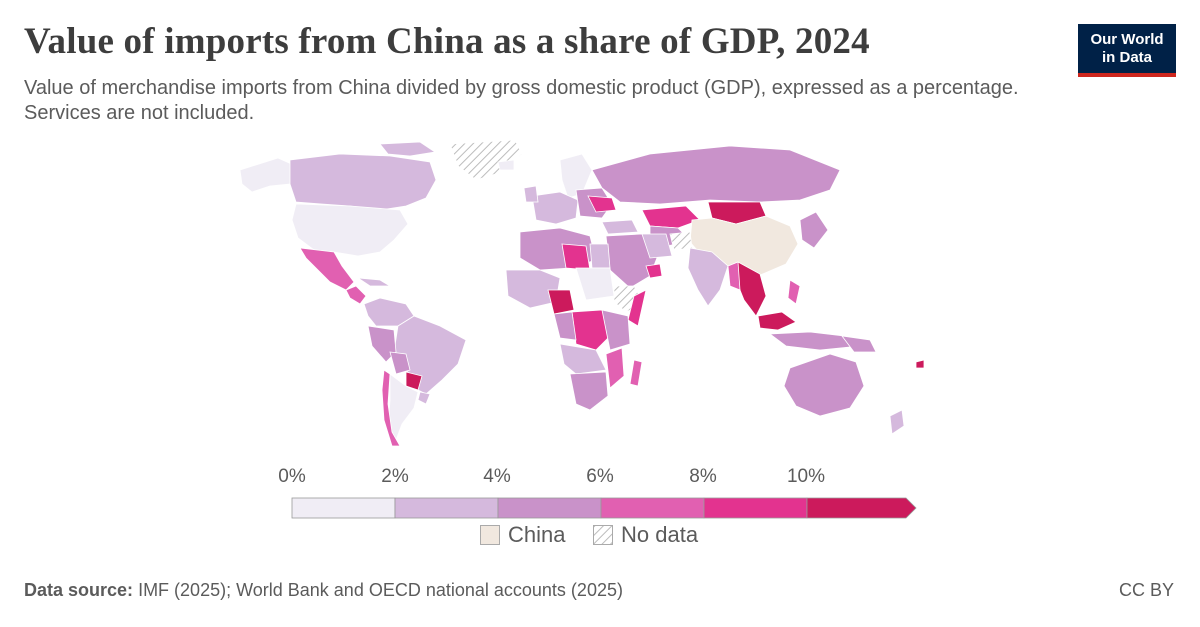  I want to click on arctic-islands, so click(408, 149).